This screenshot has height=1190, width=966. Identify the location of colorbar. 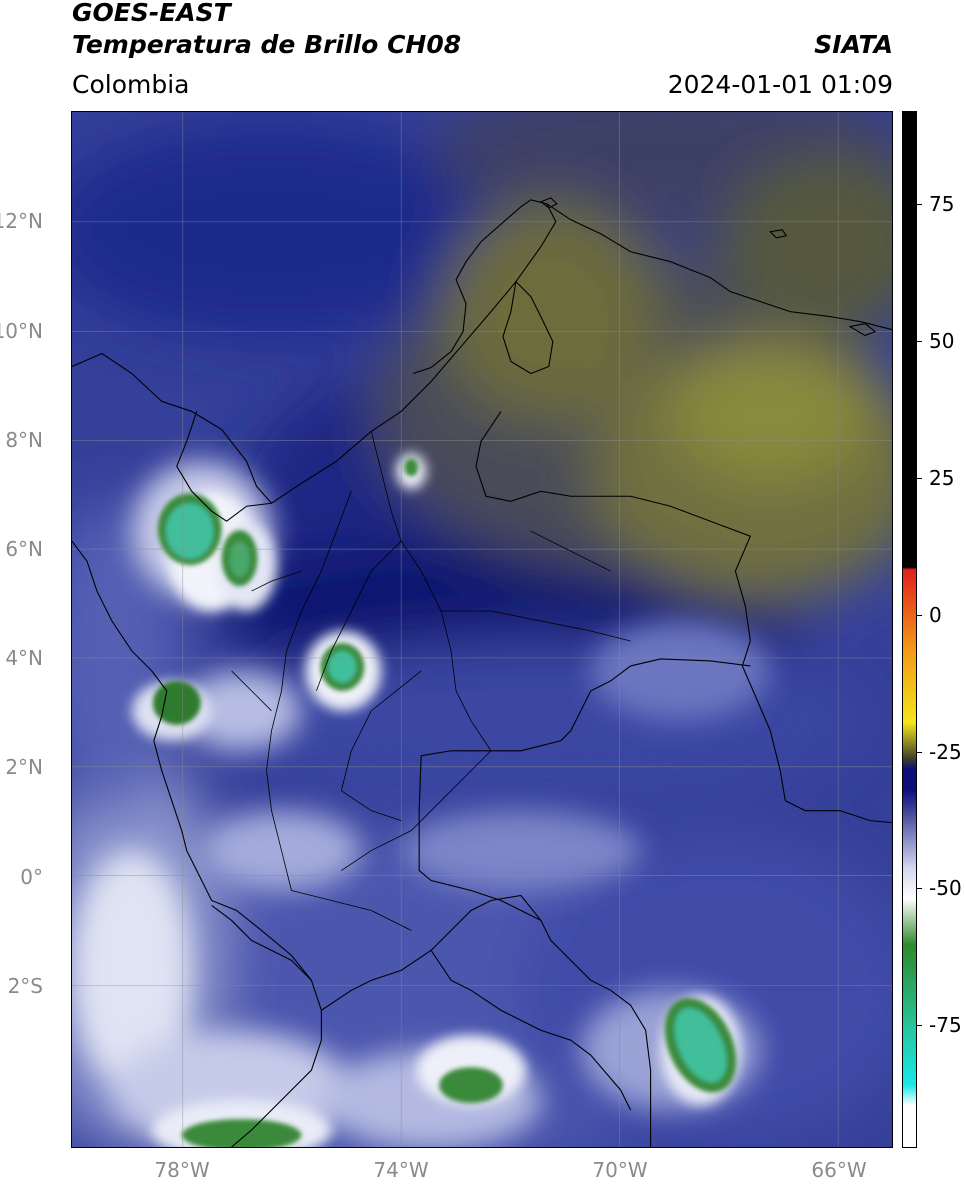
(909, 629).